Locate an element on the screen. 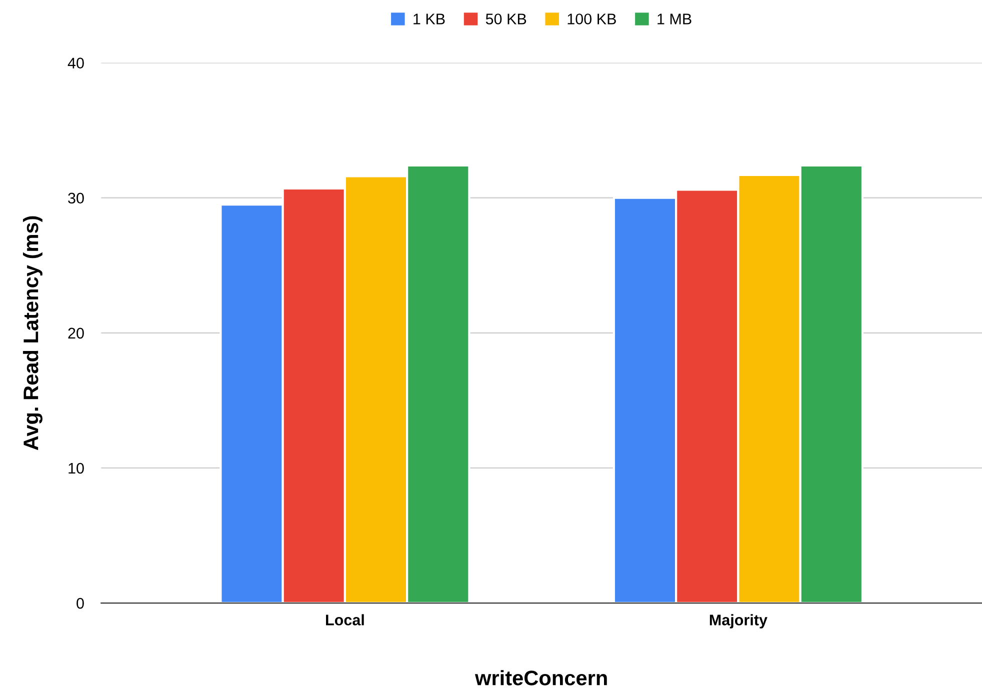 The width and height of the screenshot is (982, 690). legend-label: 1 MB is located at coordinates (675, 19).